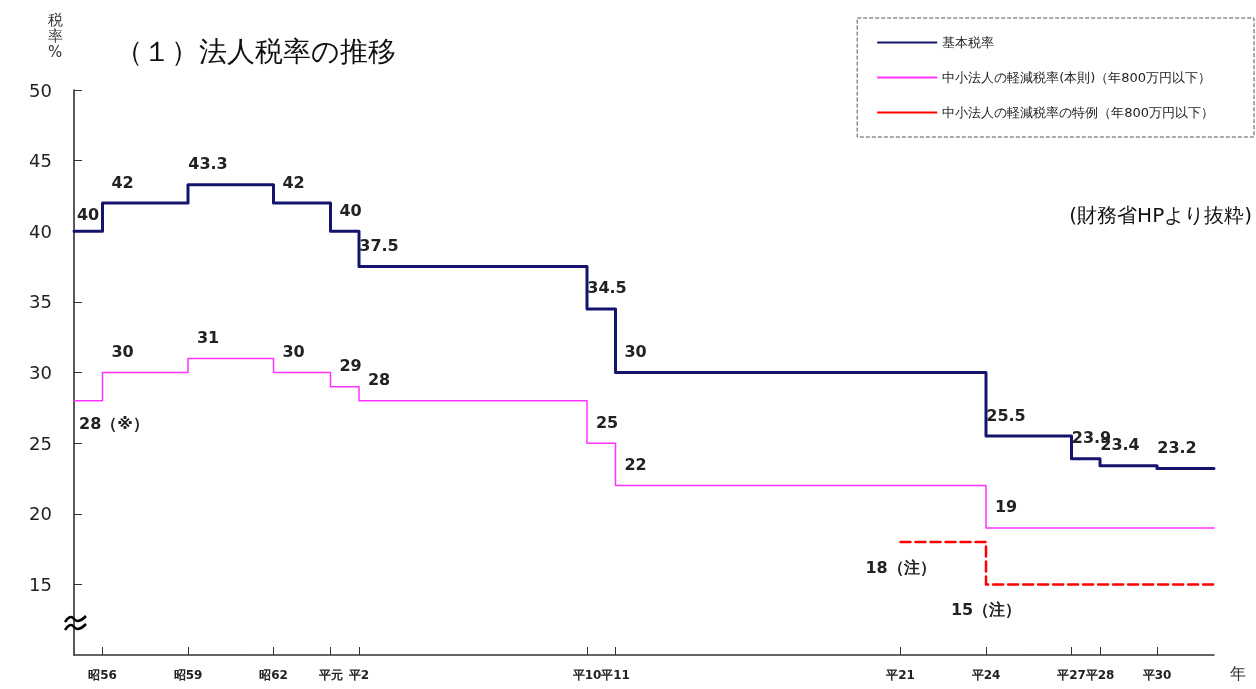 The image size is (1256, 689). What do you see at coordinates (1161, 215) in the screenshot?
I see `annotation: (財務省HPより抜粋)` at bounding box center [1161, 215].